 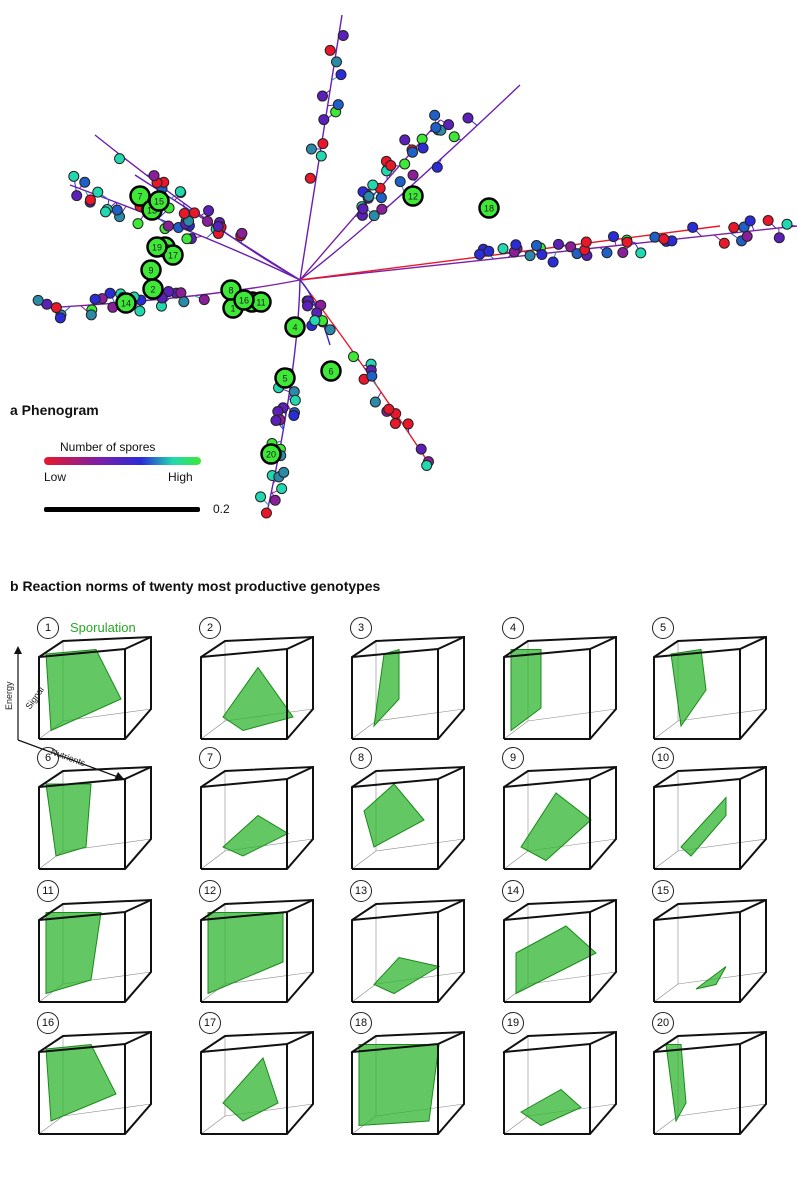 What do you see at coordinates (55, 477) in the screenshot?
I see `legend-low-label: Low` at bounding box center [55, 477].